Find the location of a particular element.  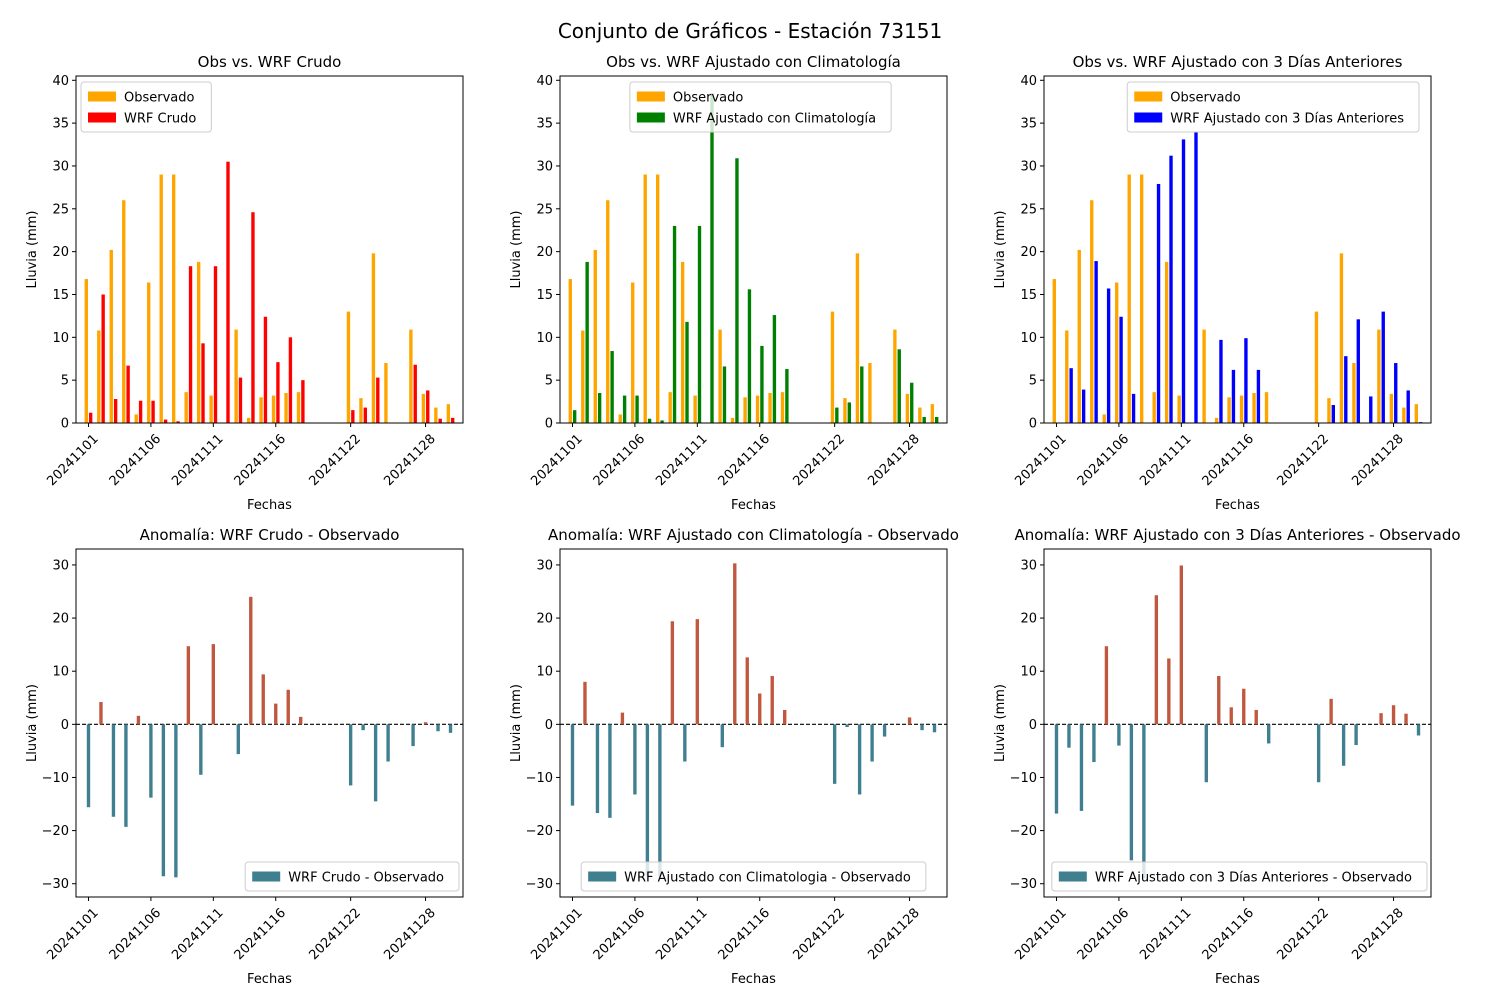

y-tick-label: 40 is located at coordinates (544, 81).